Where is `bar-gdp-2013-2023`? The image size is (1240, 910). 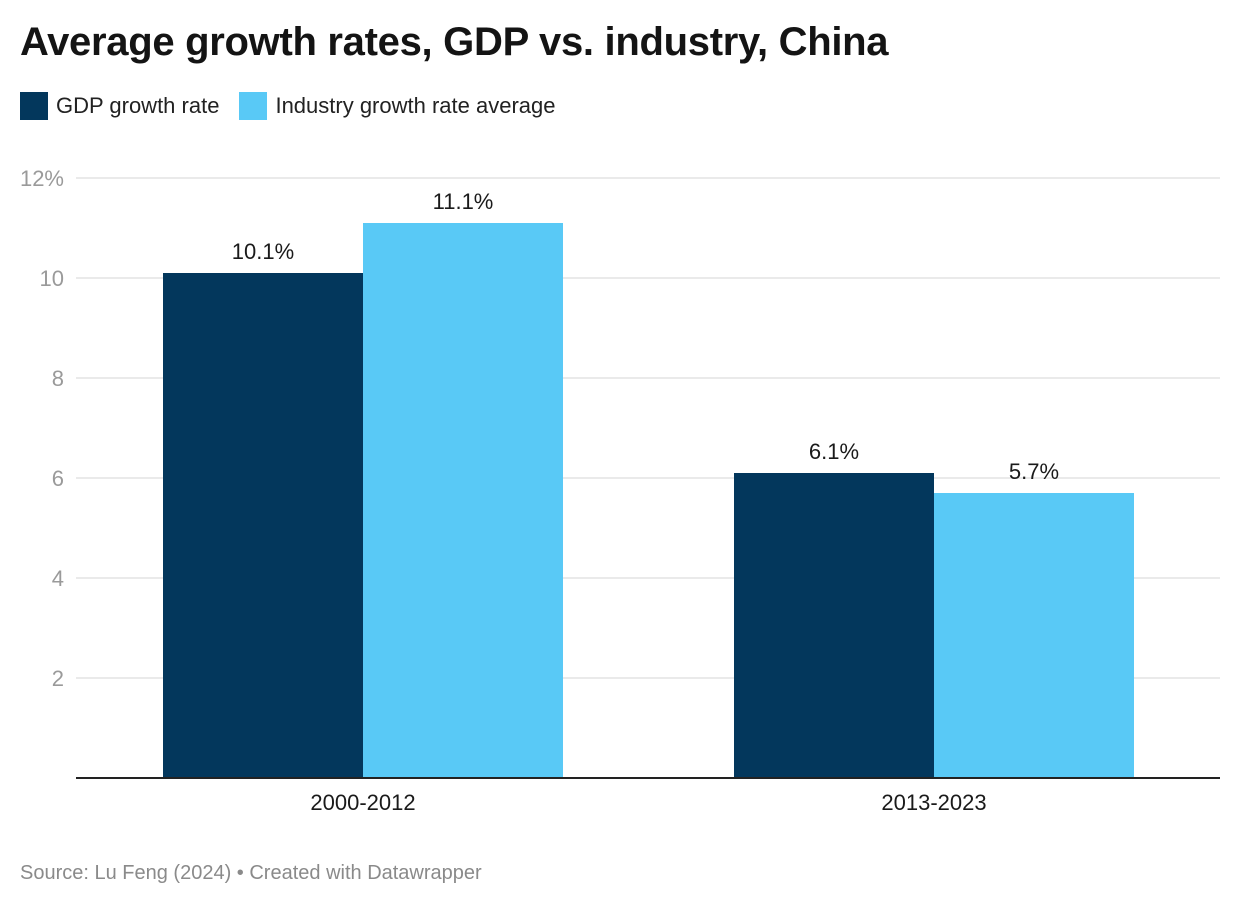 bar-gdp-2013-2023 is located at coordinates (834, 625).